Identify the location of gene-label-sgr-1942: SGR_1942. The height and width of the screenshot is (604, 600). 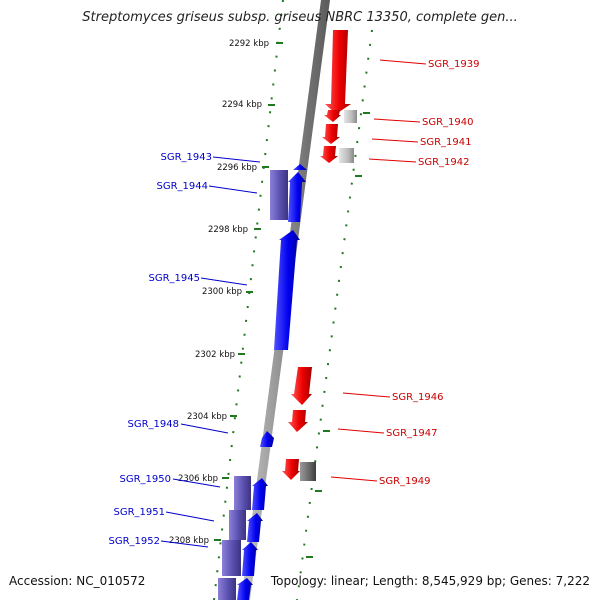
(444, 162).